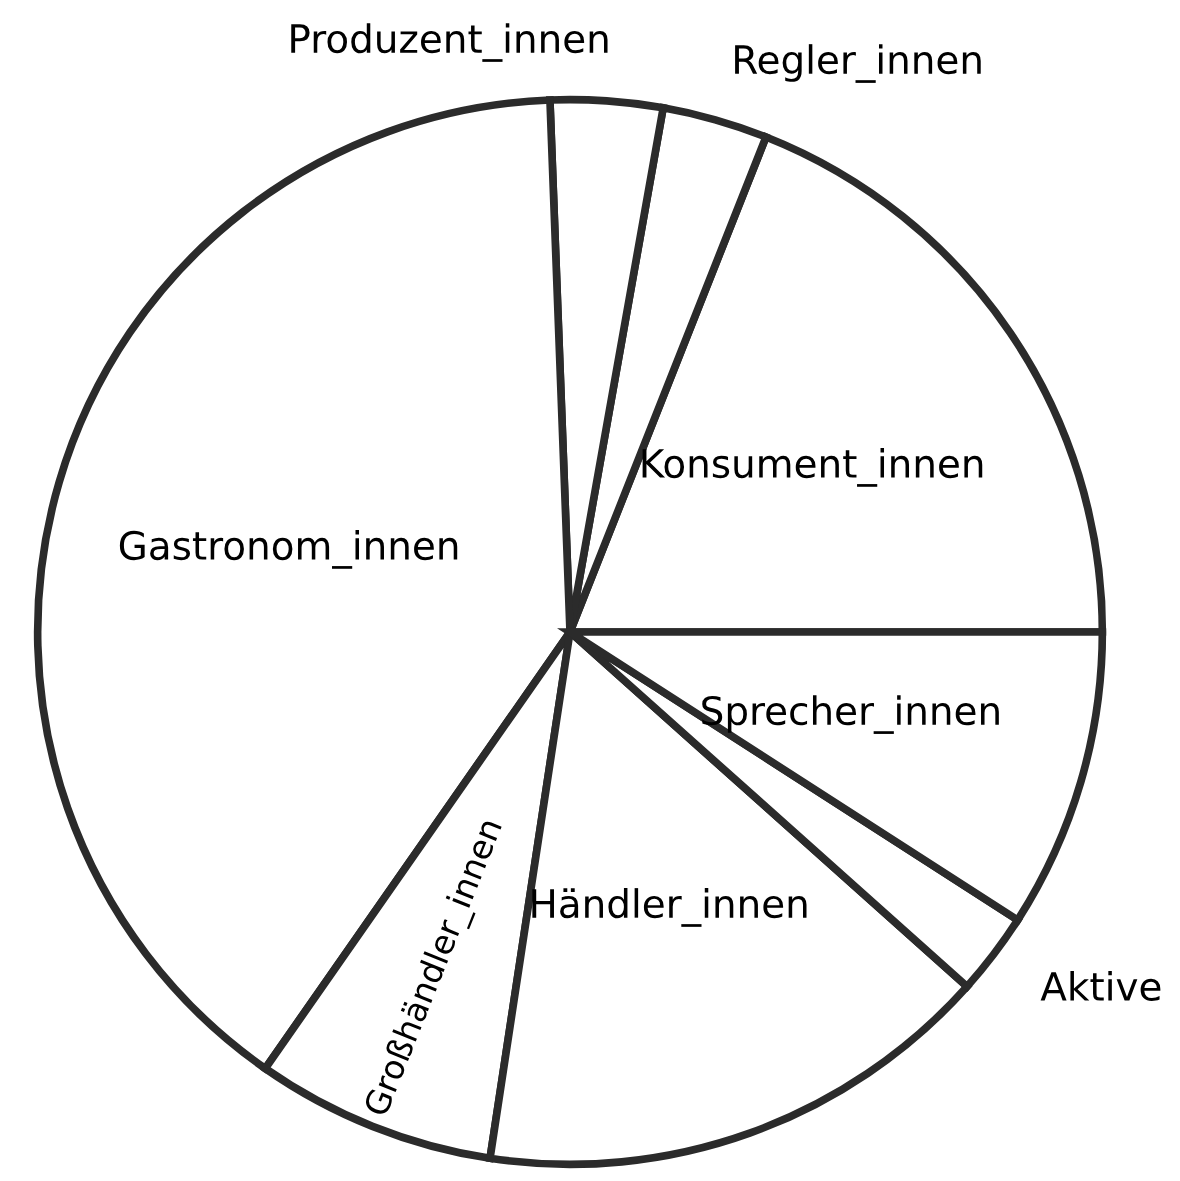  What do you see at coordinates (812, 467) in the screenshot?
I see `slice-label: Konsument_innen` at bounding box center [812, 467].